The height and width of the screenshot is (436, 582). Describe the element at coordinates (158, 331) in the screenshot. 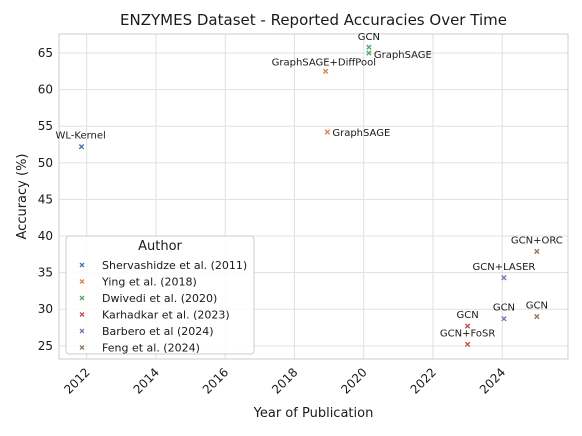

I see `legend-label: Barbero et al (2024)` at that location.